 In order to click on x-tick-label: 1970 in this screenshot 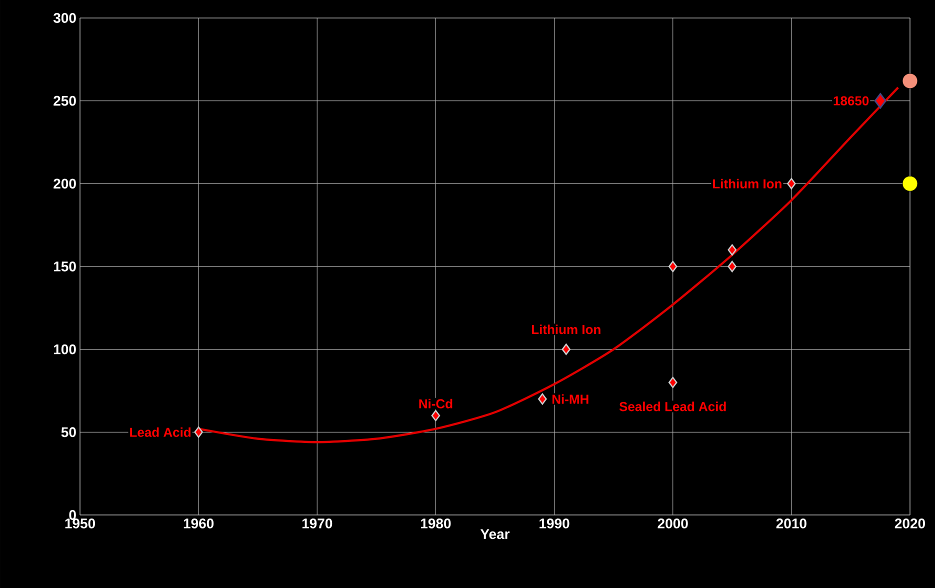, I will do `click(317, 523)`.